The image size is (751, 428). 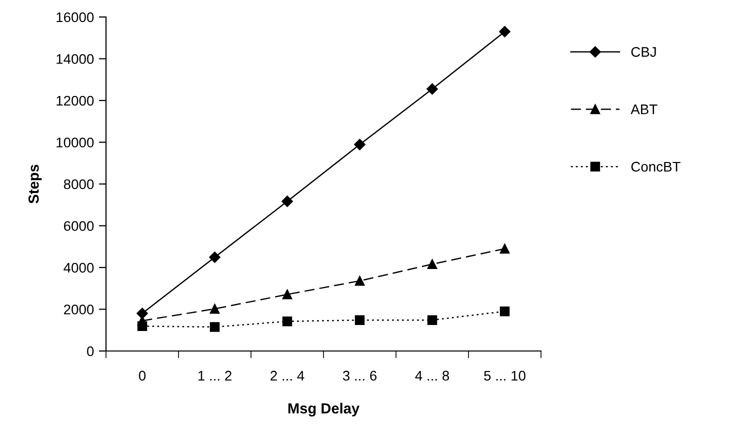 I want to click on x-tick-label: 1 ... 2, so click(x=215, y=375).